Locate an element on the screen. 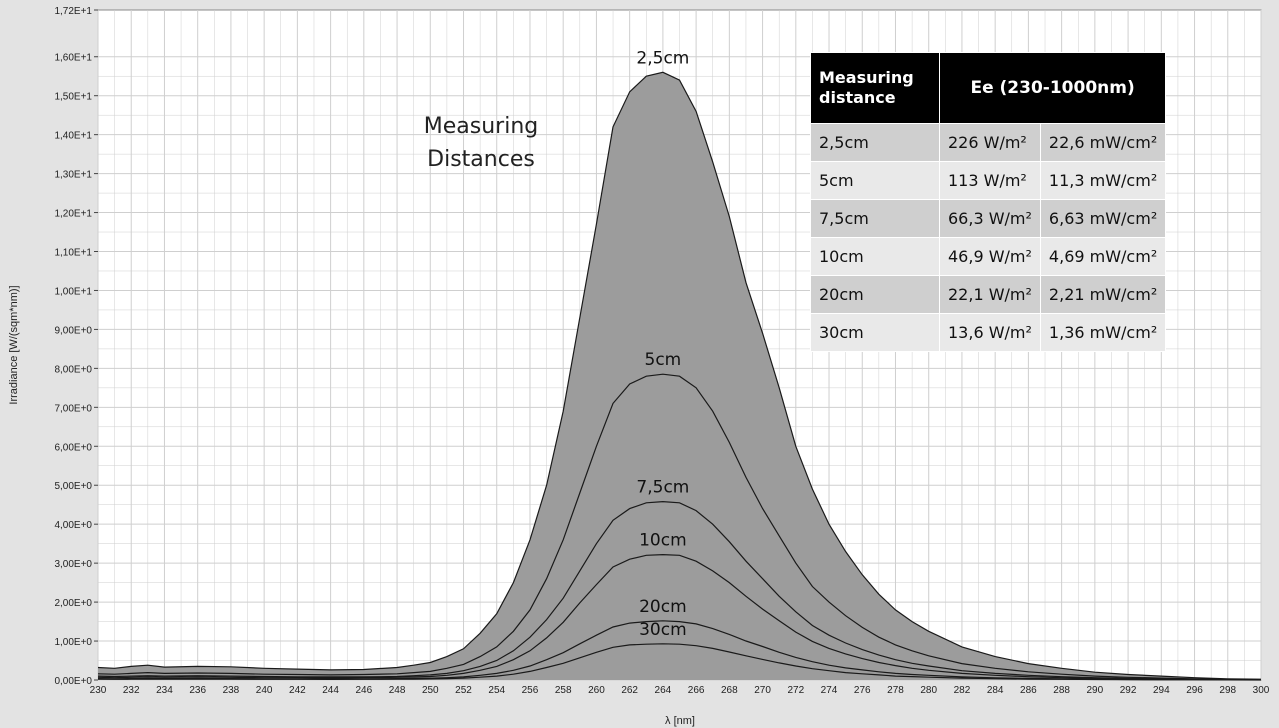 Image resolution: width=1279 pixels, height=728 pixels. x-tick-label: 242 is located at coordinates (297, 690).